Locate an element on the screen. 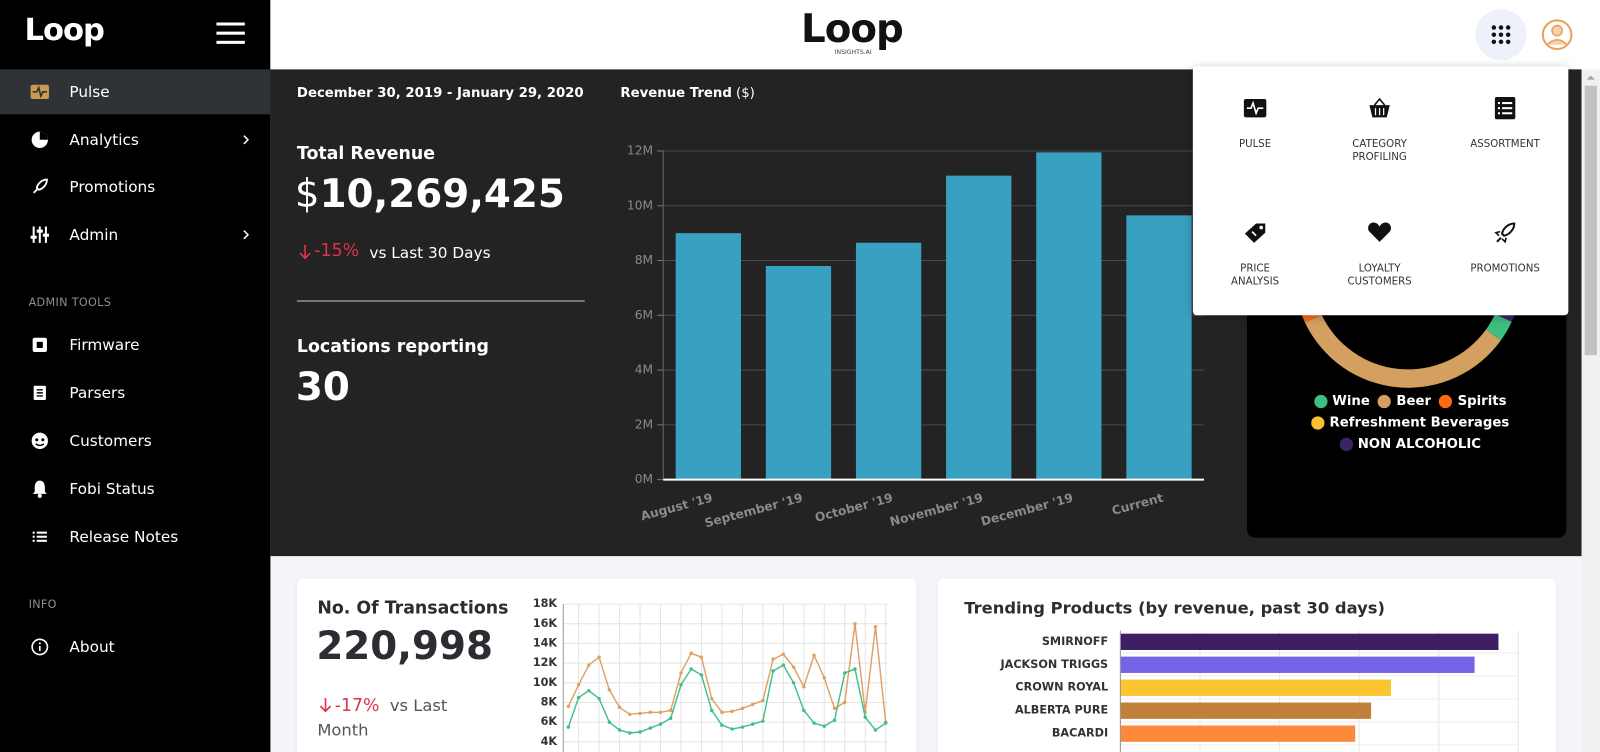  parsers-icon is located at coordinates (39, 392).